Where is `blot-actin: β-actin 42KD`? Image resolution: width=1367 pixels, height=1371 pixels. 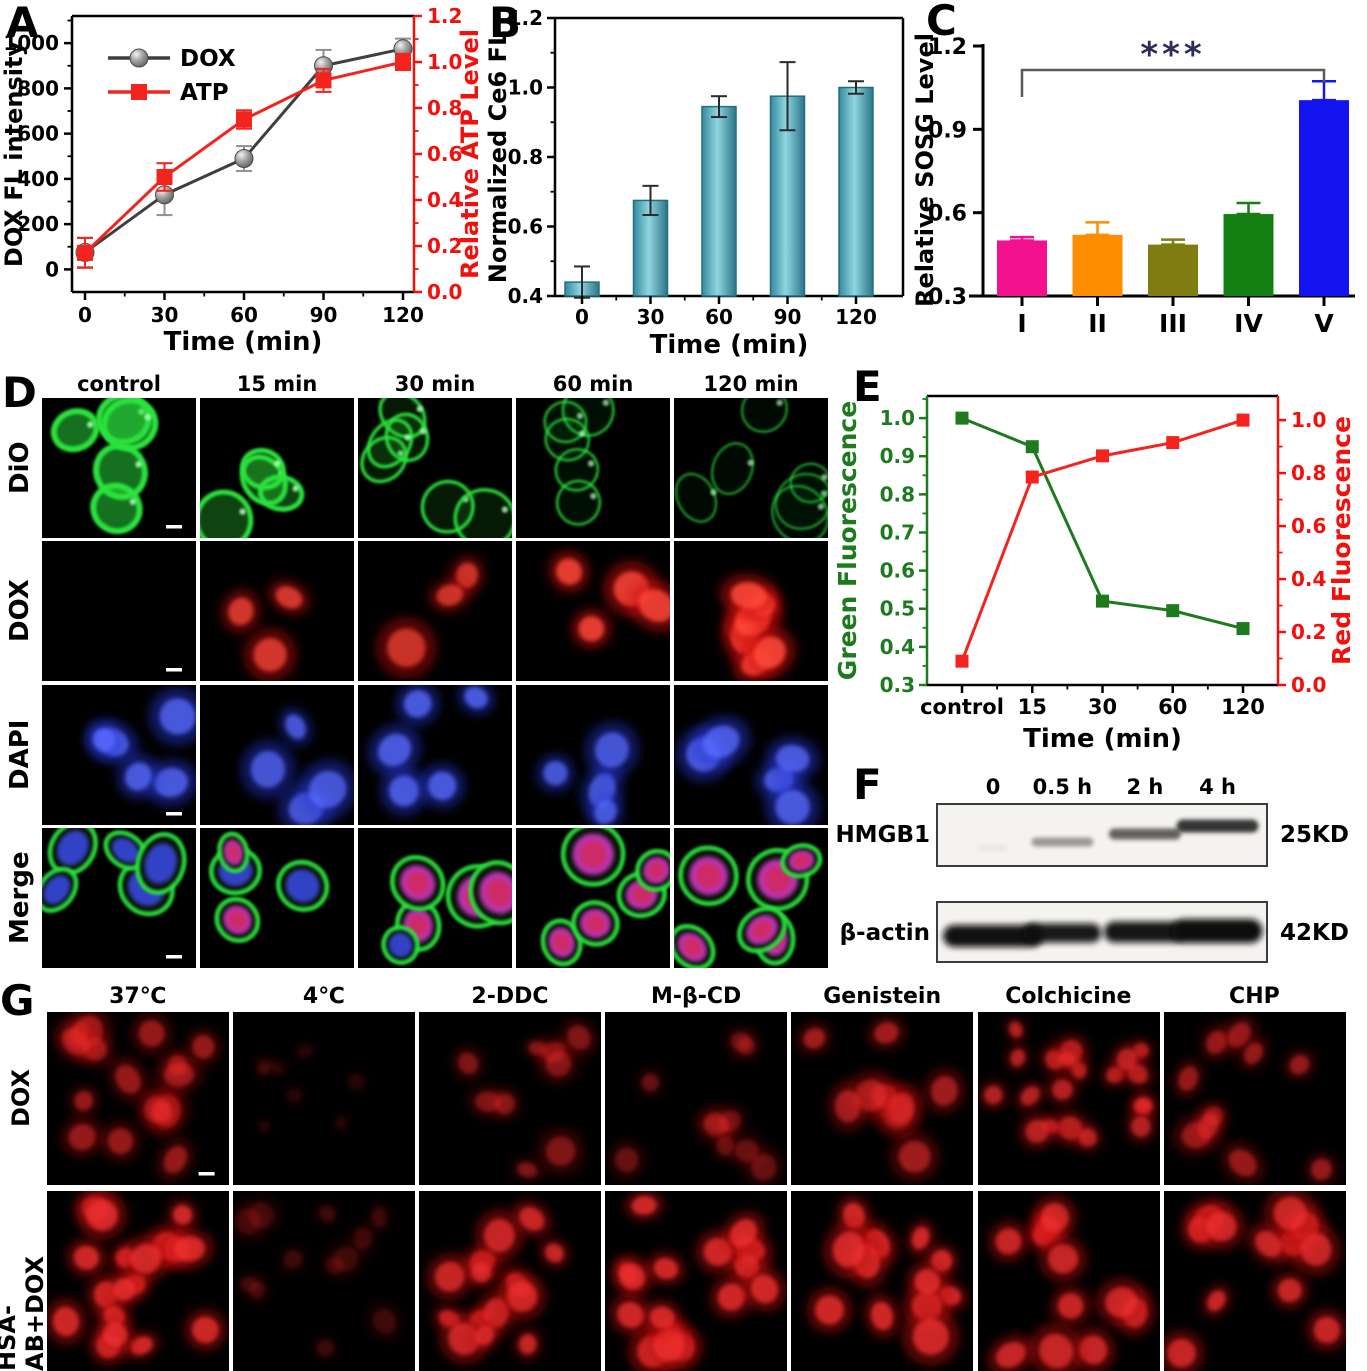 blot-actin: β-actin 42KD is located at coordinates (1094, 932).